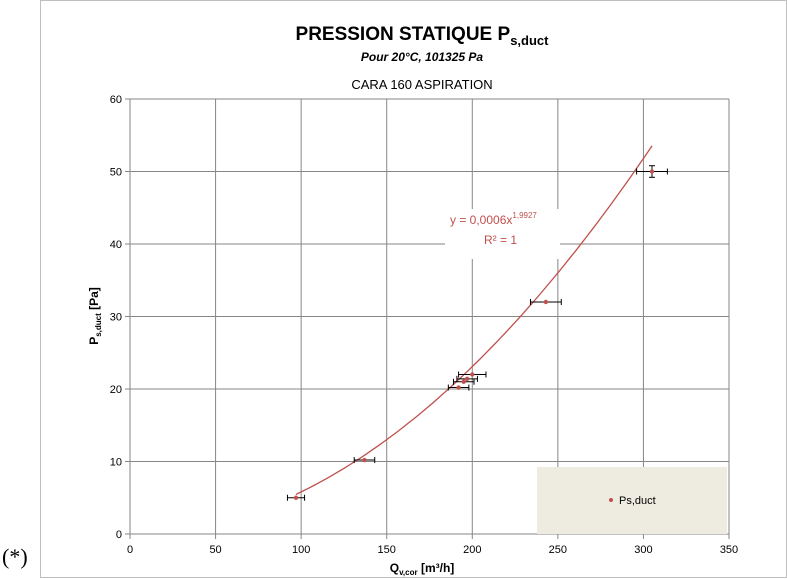 The image size is (787, 579). What do you see at coordinates (472, 550) in the screenshot?
I see `x-tick-label: 200` at bounding box center [472, 550].